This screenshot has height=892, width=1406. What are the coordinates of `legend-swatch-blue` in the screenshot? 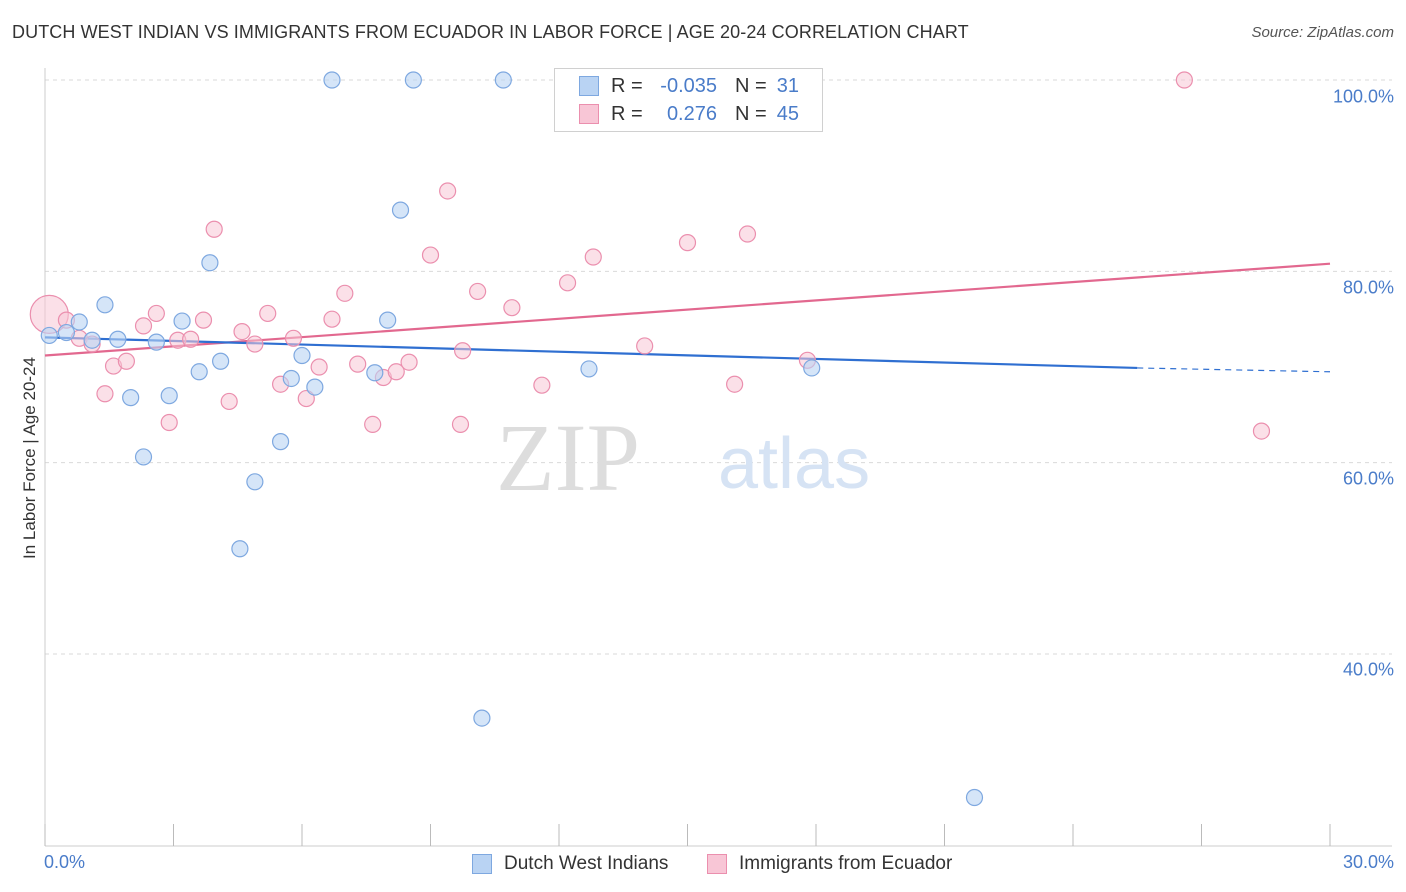 It's located at (589, 86).